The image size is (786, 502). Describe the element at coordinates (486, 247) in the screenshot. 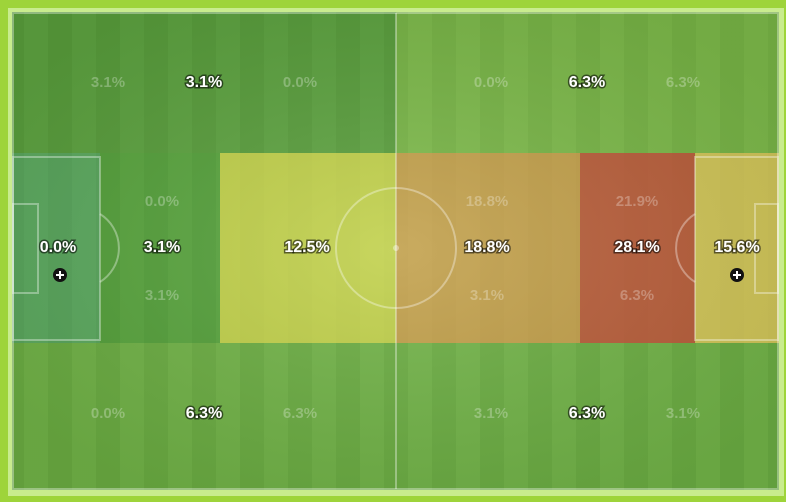

I see `zone-label: 18.8%` at that location.